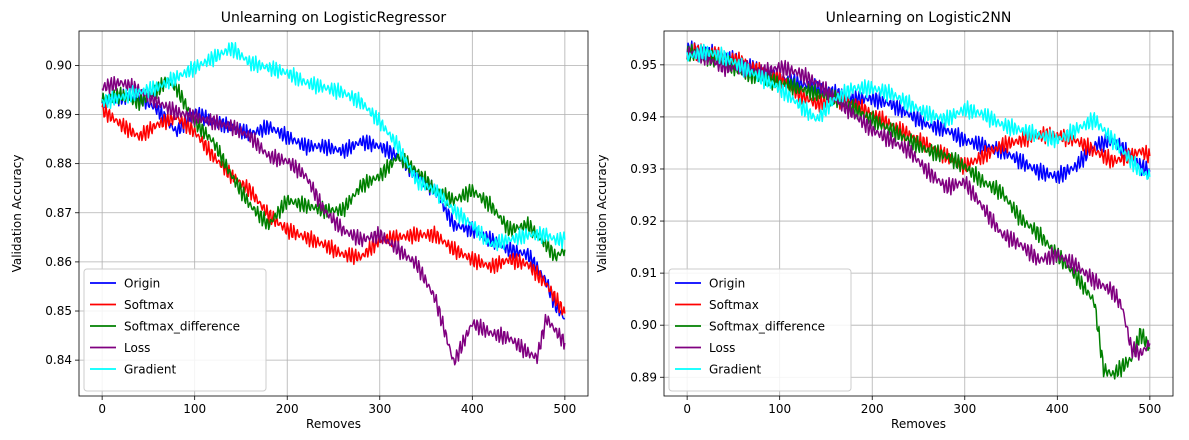  I want to click on y-ticks: 0.89 0.90 0.91 0.92 0.93 0.94 0.95, so click(647, 221).